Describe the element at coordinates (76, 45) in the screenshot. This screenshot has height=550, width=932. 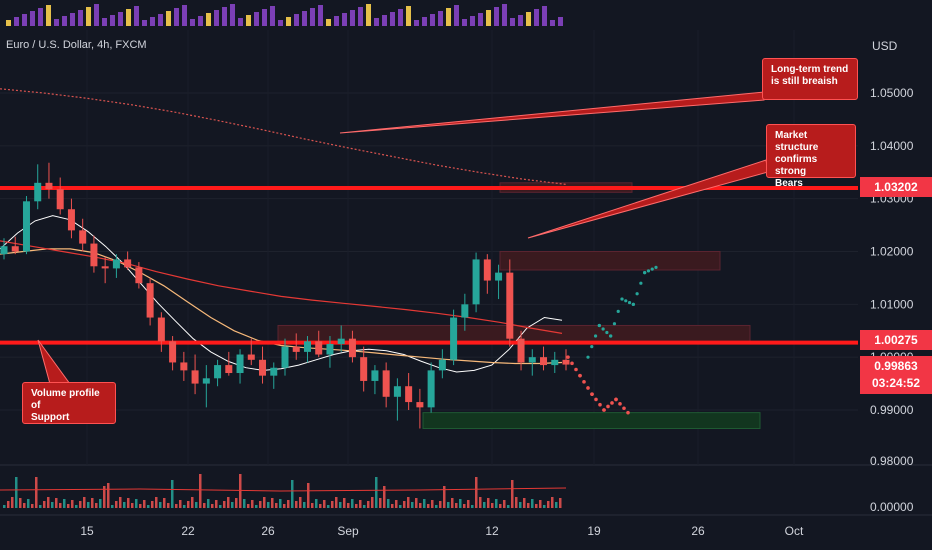
I see `symbol-legend: Euro / U.S. Dollar, 4h, FXCM` at that location.